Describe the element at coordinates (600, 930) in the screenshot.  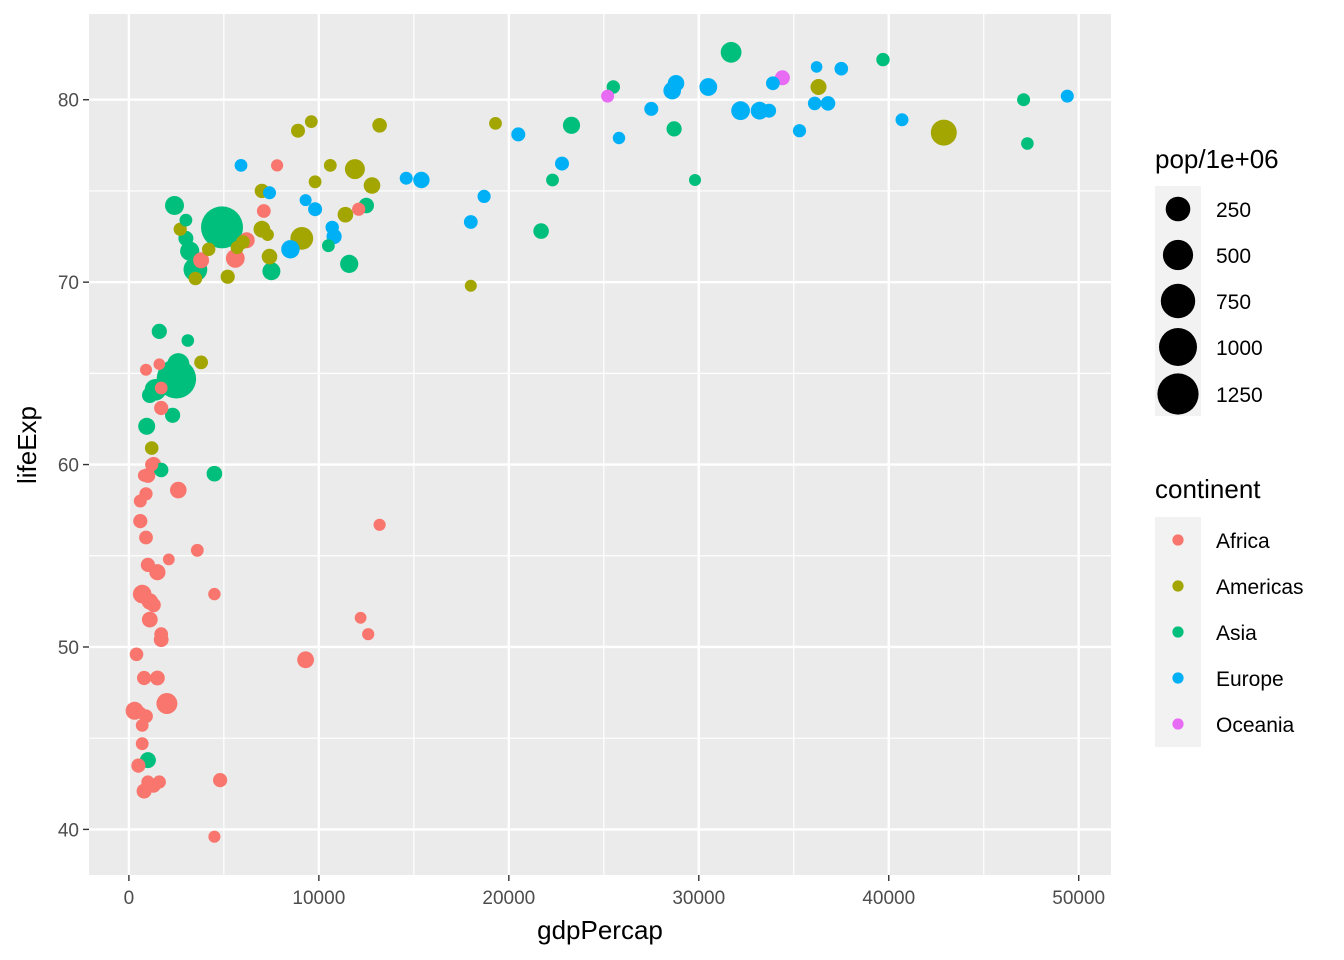
I see `x-axis-title: gdpPercap` at that location.